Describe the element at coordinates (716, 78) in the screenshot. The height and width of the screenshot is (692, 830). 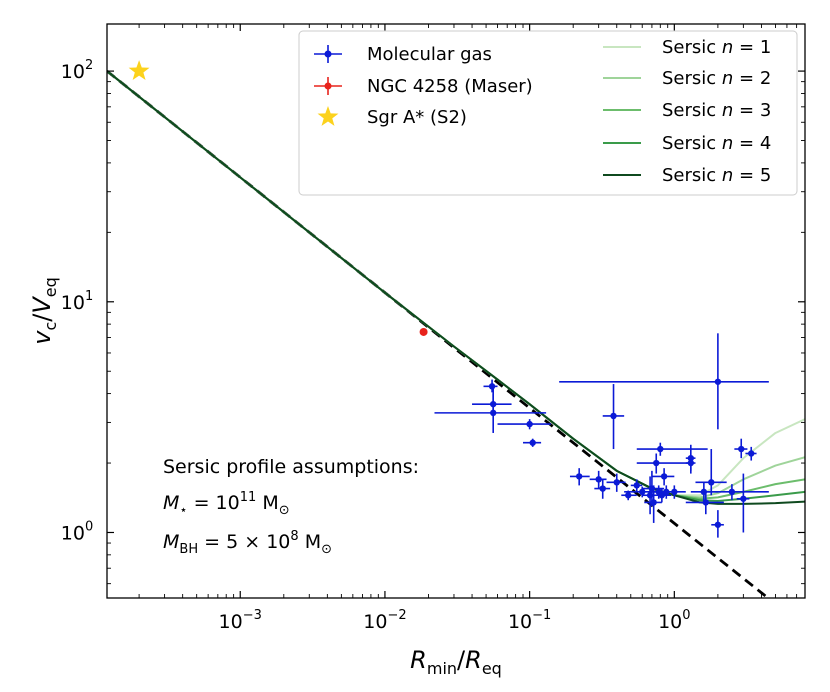
I see `legend-label: Sersic n = 2` at that location.